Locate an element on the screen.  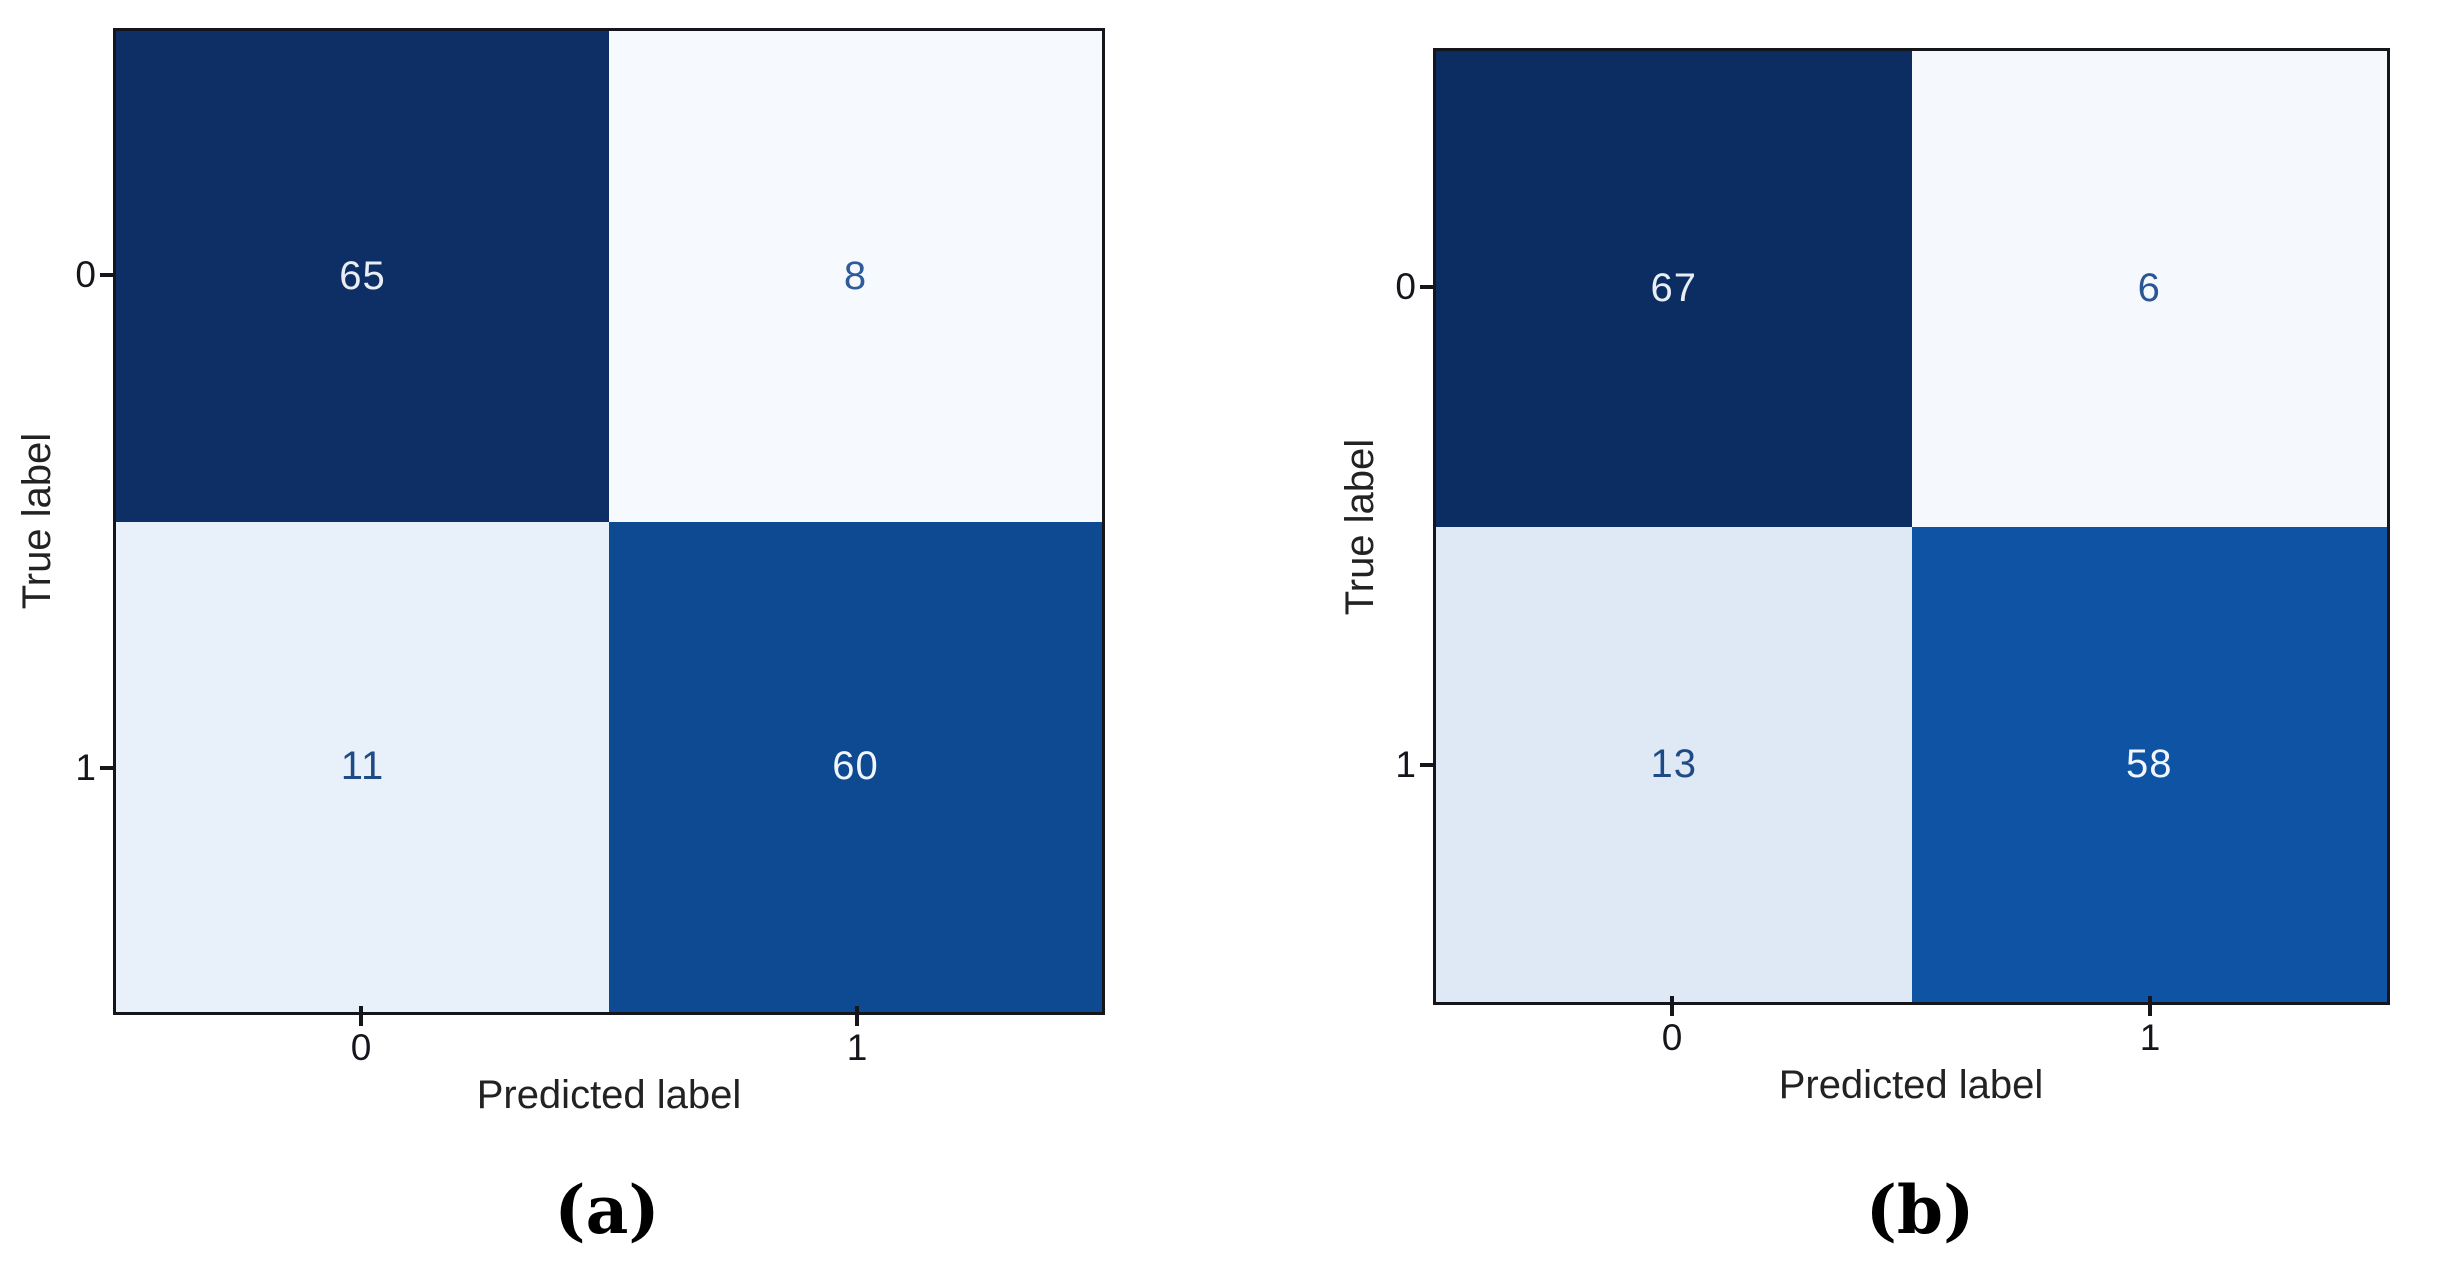
heatmap-a-xtick-label-1: 1 is located at coordinates (857, 1047).